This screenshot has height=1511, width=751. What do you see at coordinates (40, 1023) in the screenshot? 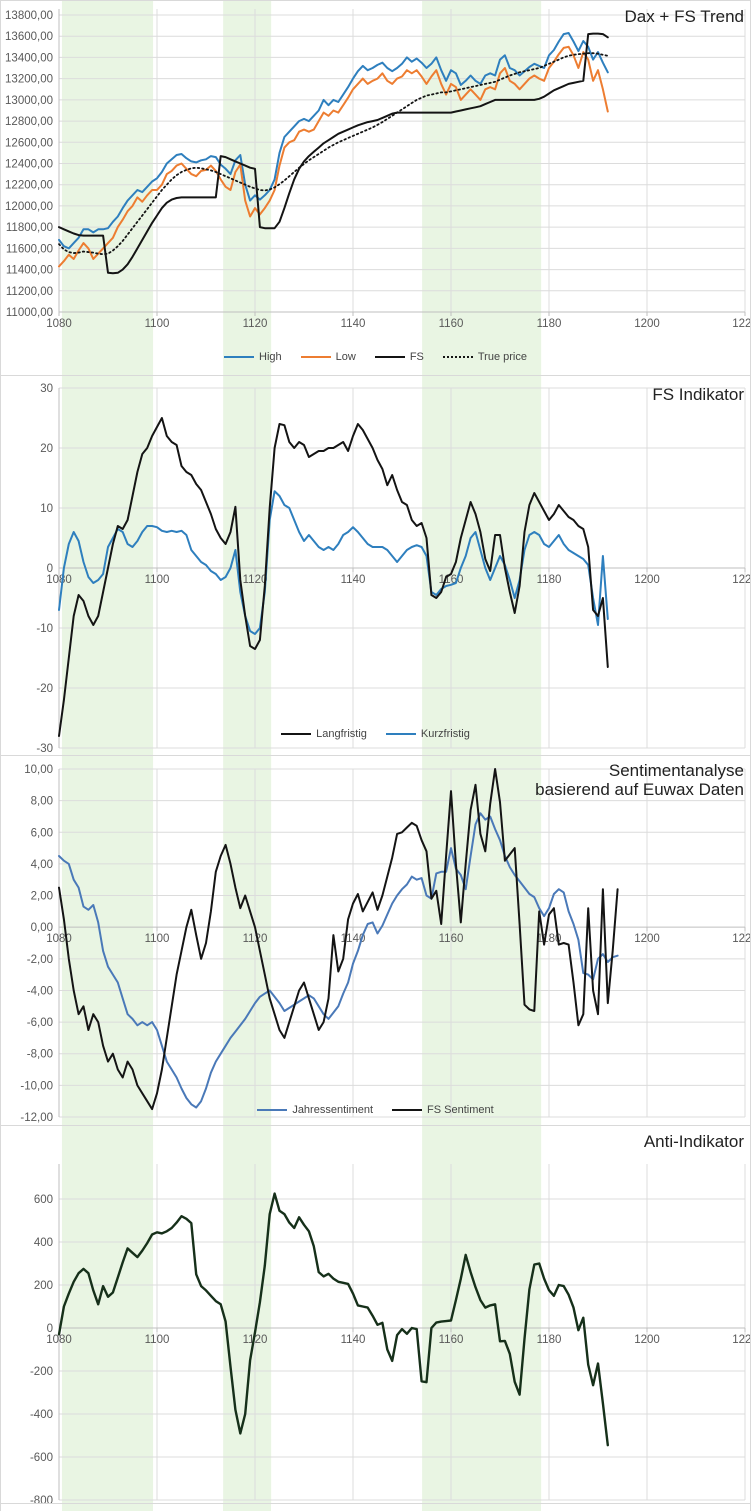
I see `y-tick-label: -6,00` at bounding box center [40, 1023].